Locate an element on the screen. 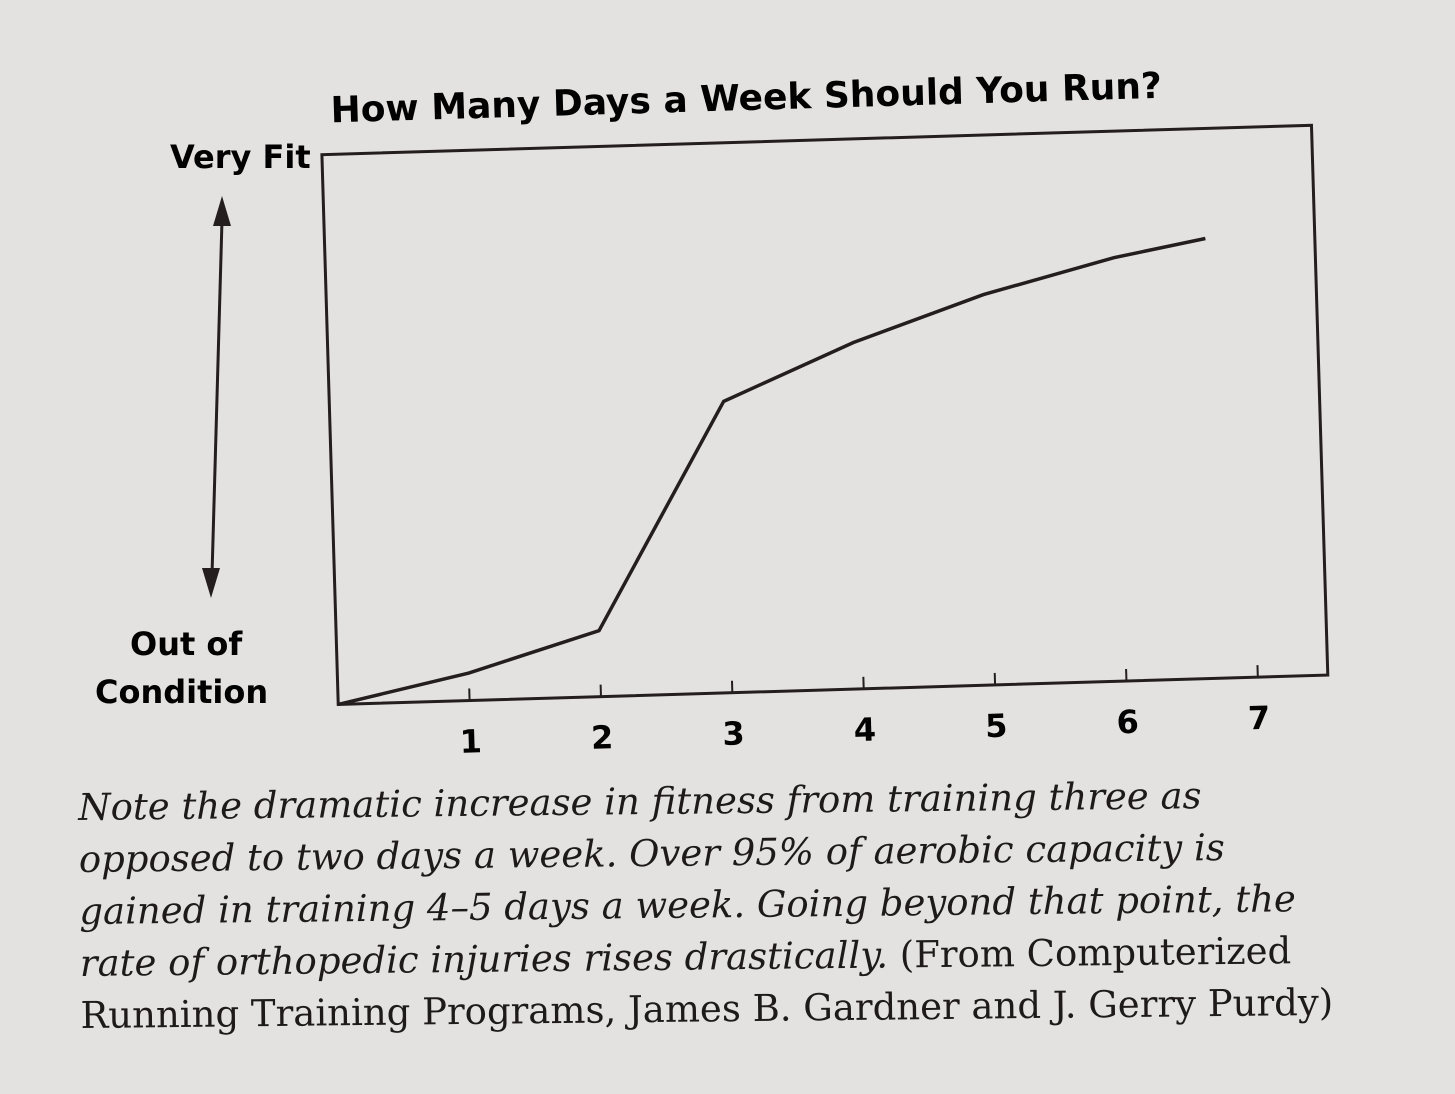 The height and width of the screenshot is (1094, 1455). arrow-down-icon is located at coordinates (211, 583).